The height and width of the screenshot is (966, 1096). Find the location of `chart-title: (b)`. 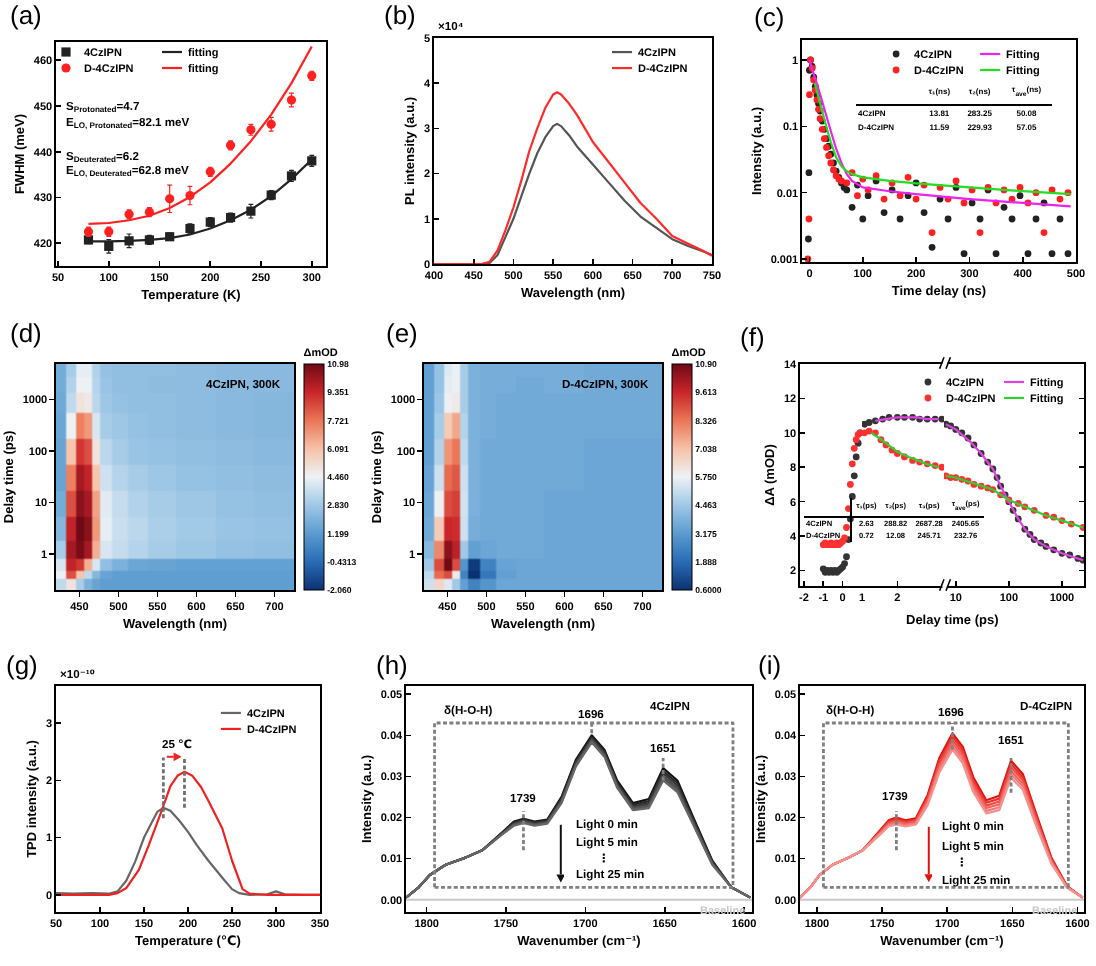

chart-title: (b) is located at coordinates (400, 15).